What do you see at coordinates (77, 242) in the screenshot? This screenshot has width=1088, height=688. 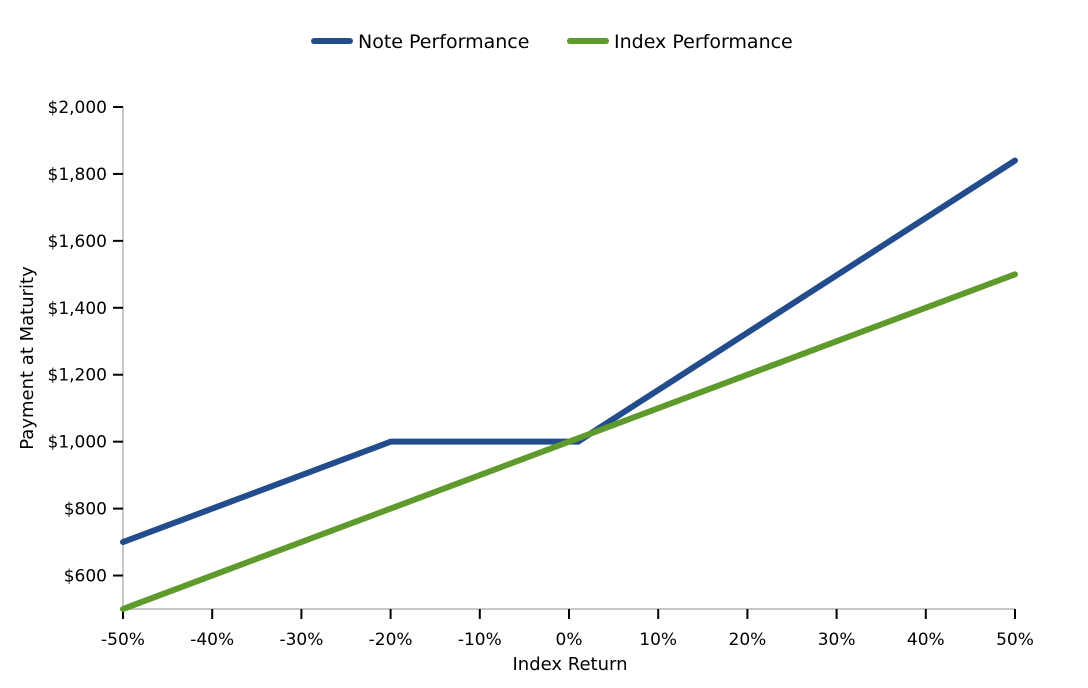 I see `y-tick-label: $1,600` at bounding box center [77, 242].